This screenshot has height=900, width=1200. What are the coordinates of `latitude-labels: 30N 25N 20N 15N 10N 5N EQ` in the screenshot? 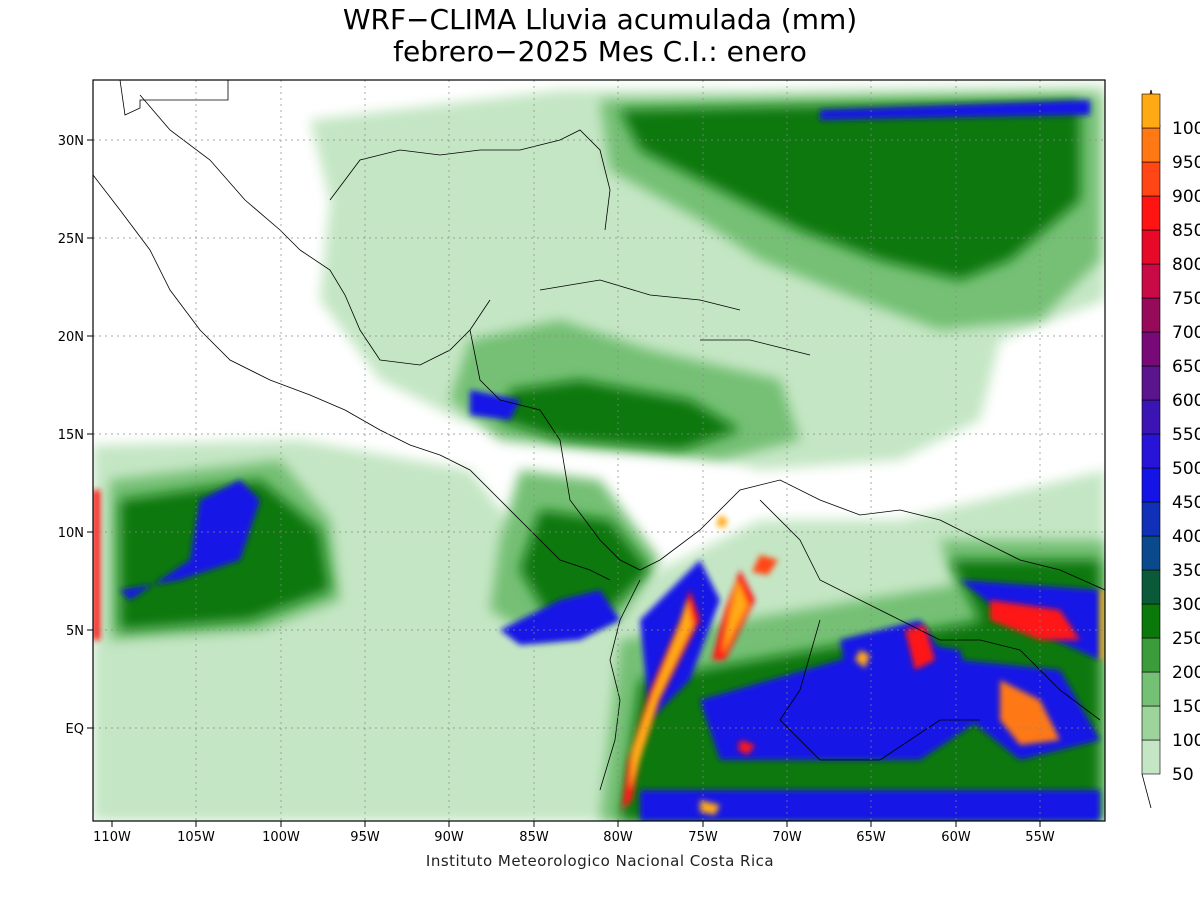 It's located at (71, 435).